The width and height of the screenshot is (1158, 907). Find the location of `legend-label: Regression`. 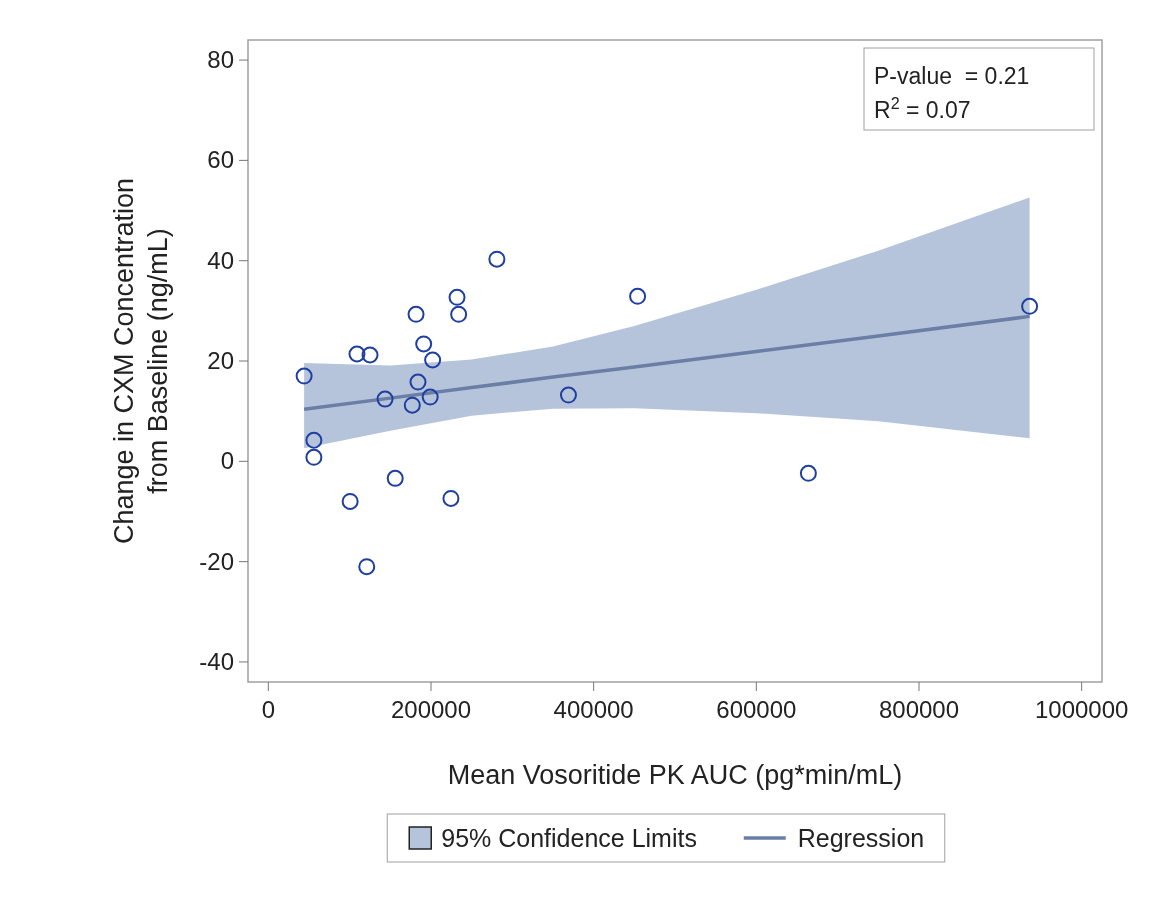

legend-label: Regression is located at coordinates (861, 838).